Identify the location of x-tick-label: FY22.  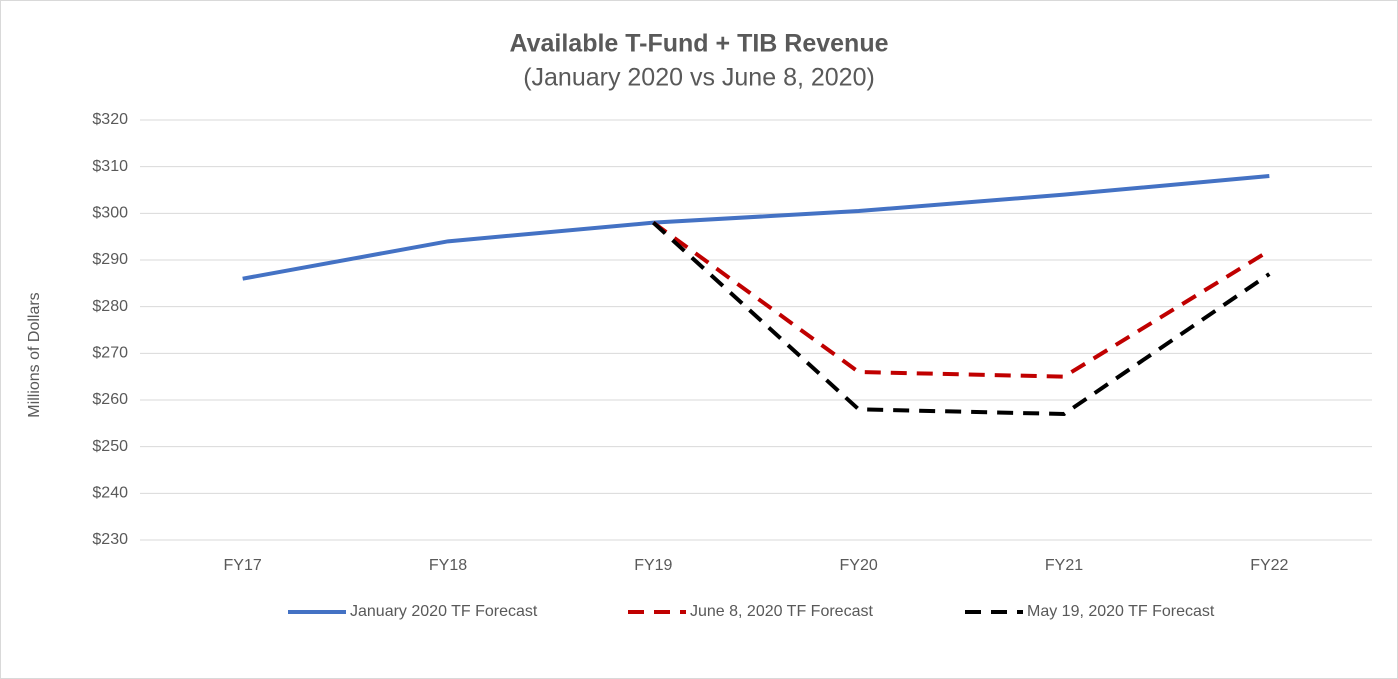
(1269, 565).